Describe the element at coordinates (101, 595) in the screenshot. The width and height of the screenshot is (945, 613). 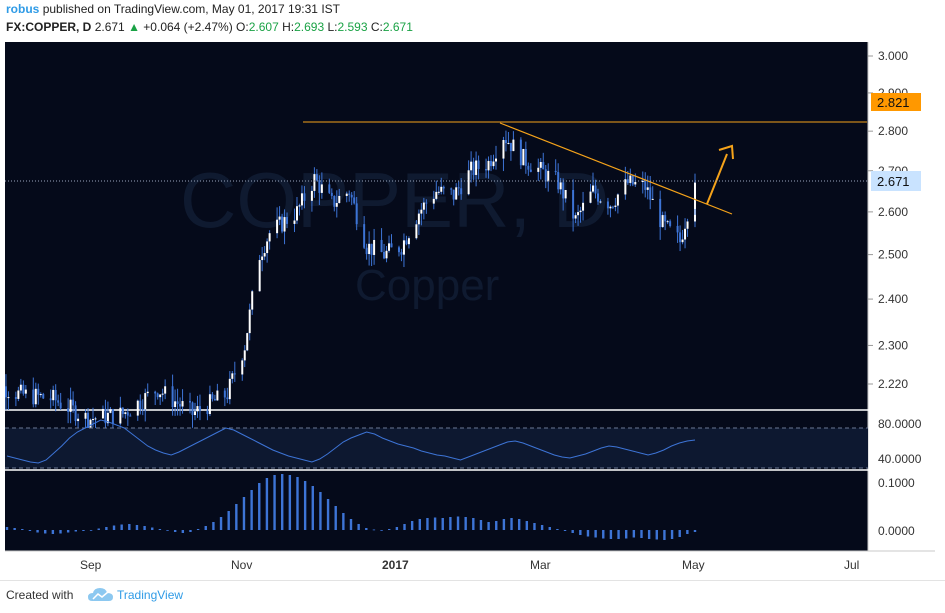
I see `tradingview-cloud-icon` at that location.